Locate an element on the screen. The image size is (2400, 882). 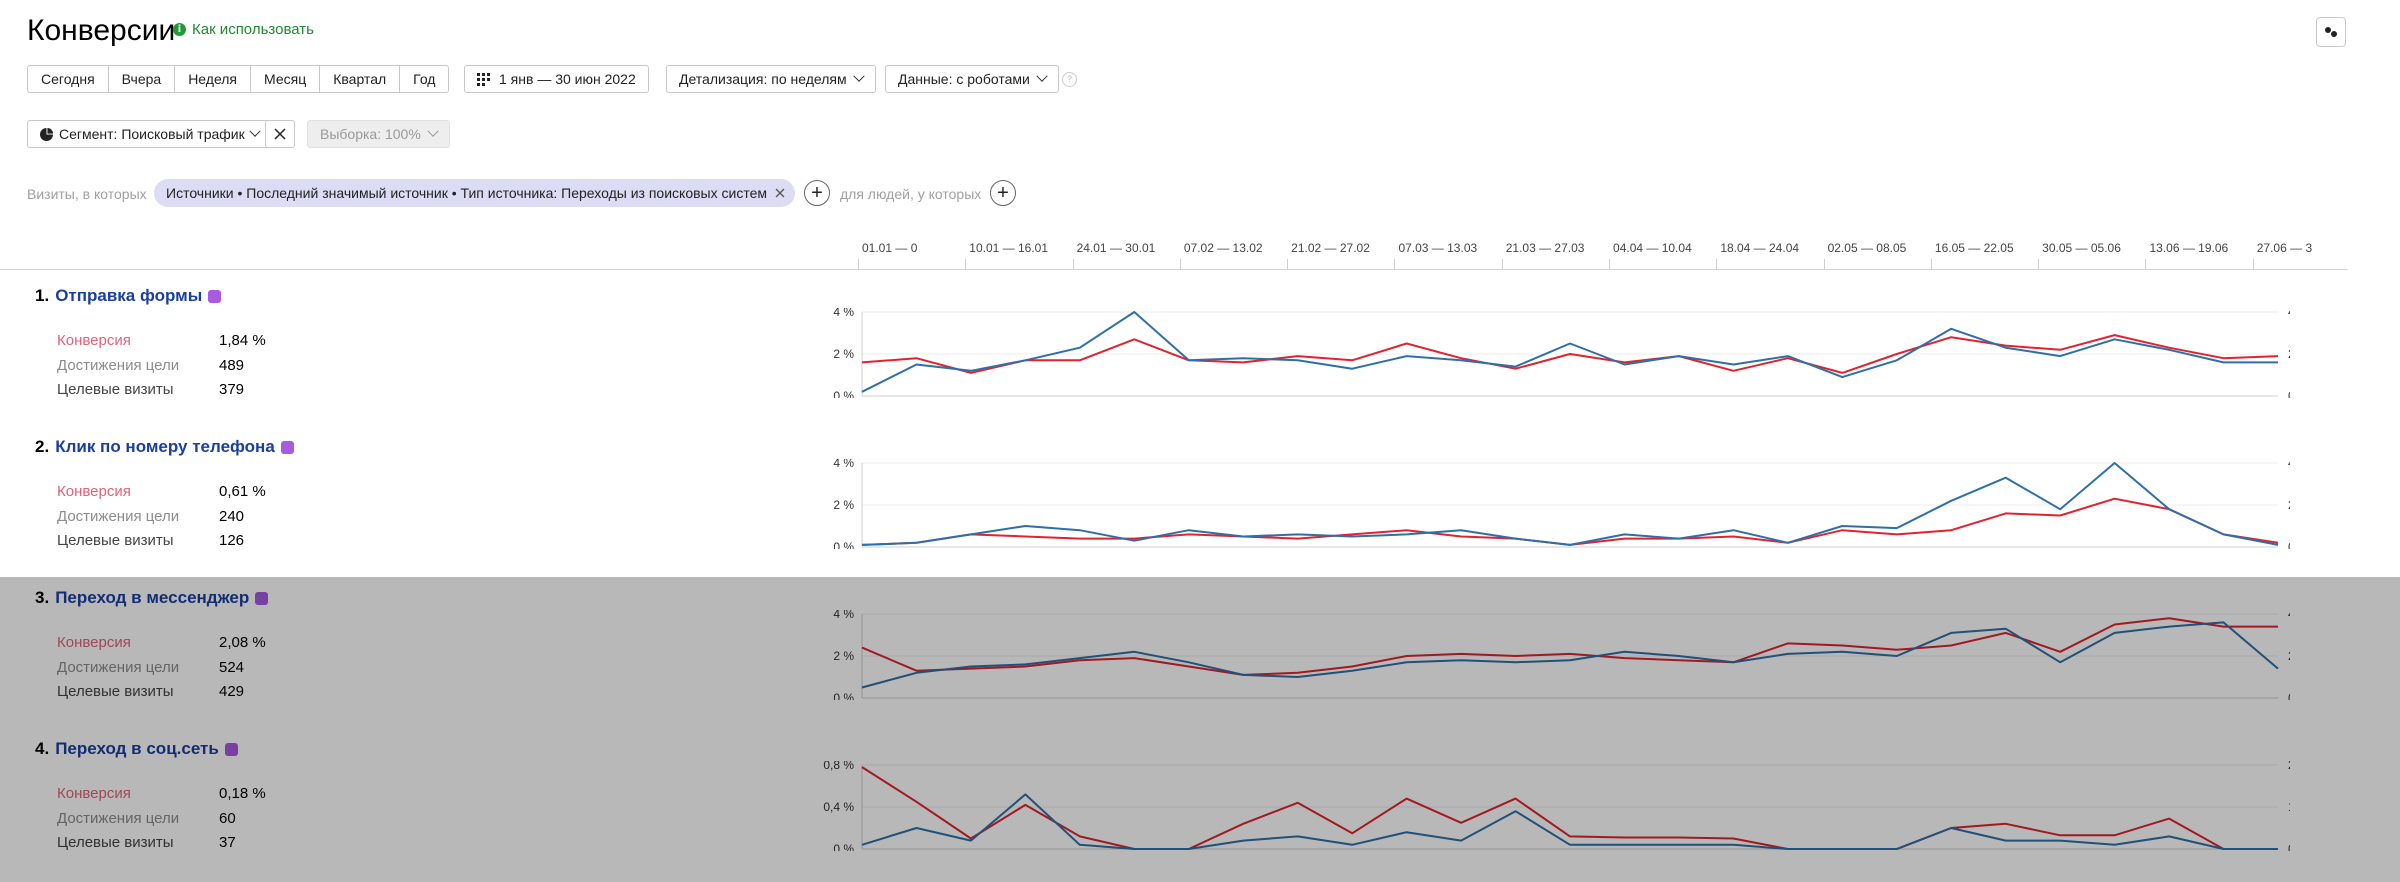
visits-value: 37 is located at coordinates (227, 842).